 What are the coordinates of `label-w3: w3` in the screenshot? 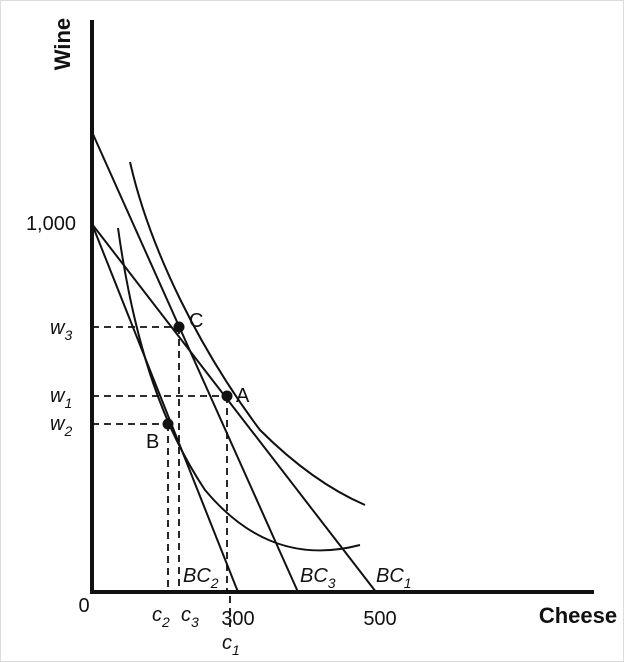 It's located at (61, 330).